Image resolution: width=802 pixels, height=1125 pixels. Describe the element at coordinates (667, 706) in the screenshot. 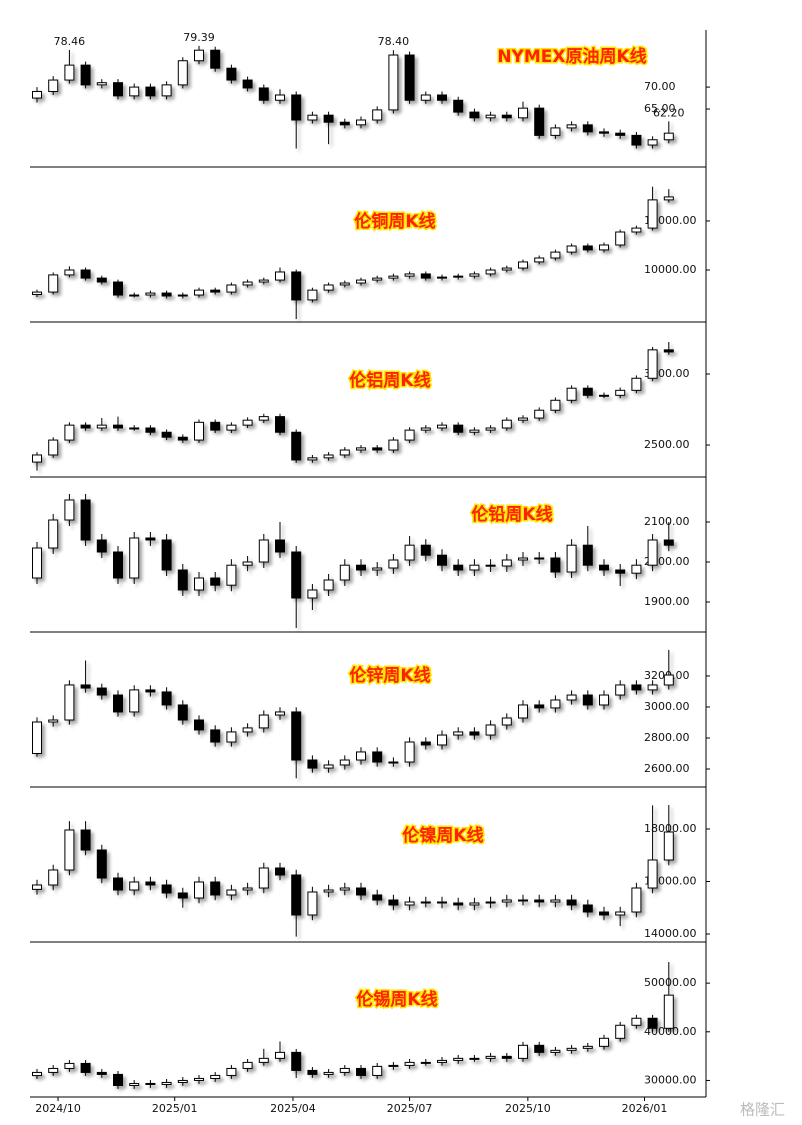

I see `y-tick-label: 3000.00` at that location.